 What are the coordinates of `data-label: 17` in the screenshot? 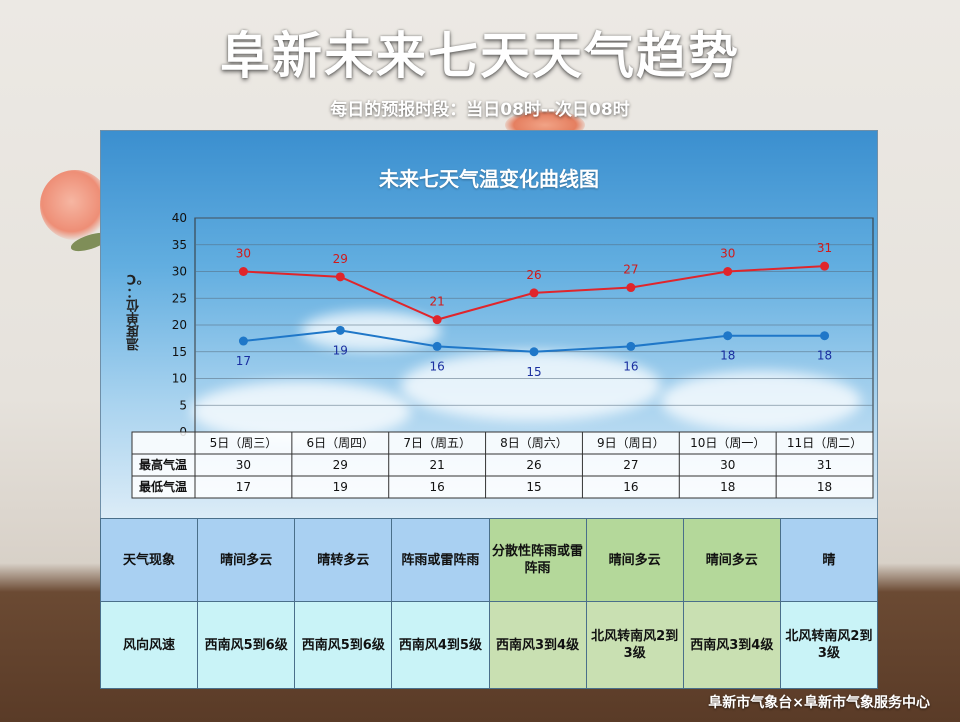 It's located at (243, 361).